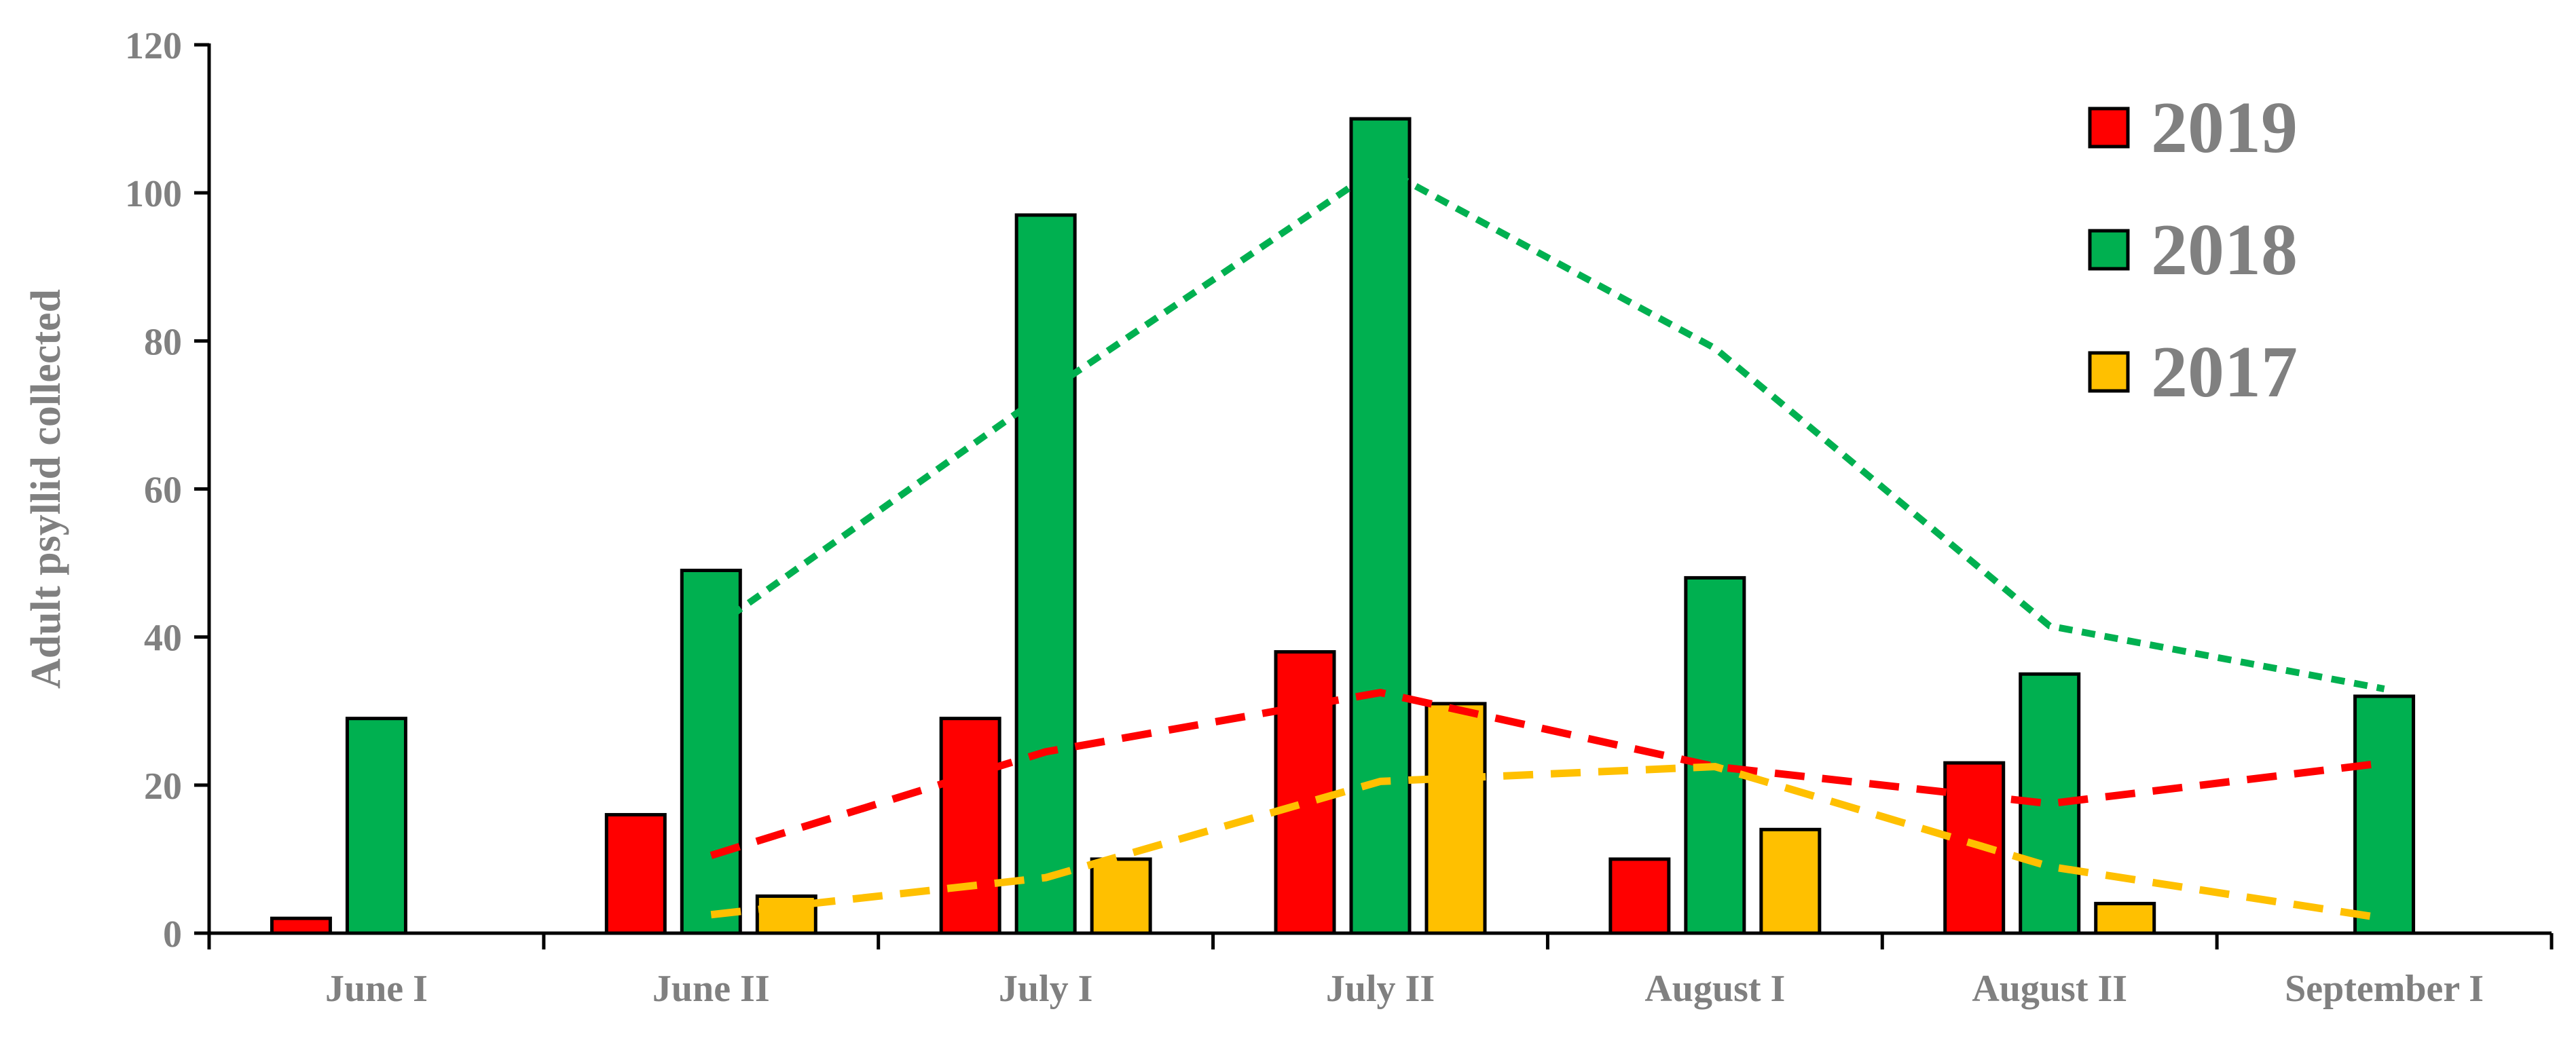 This screenshot has height=1037, width=2576. What do you see at coordinates (1715, 755) in the screenshot?
I see `bar-2018-august-i` at bounding box center [1715, 755].